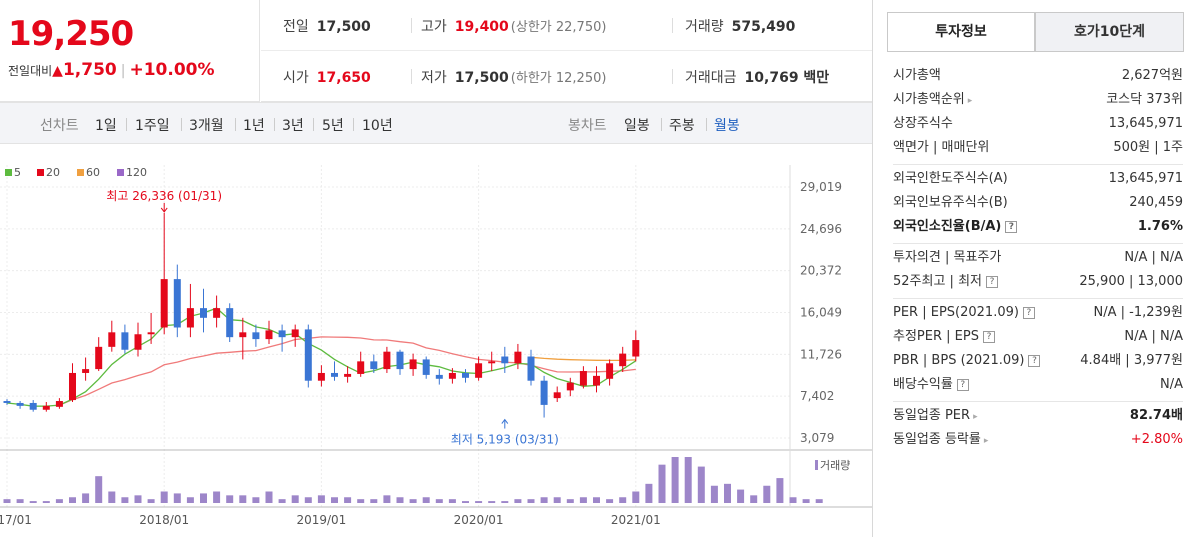  What do you see at coordinates (59, 126) in the screenshot?
I see `line-chart-label: 선차트` at bounding box center [59, 126].